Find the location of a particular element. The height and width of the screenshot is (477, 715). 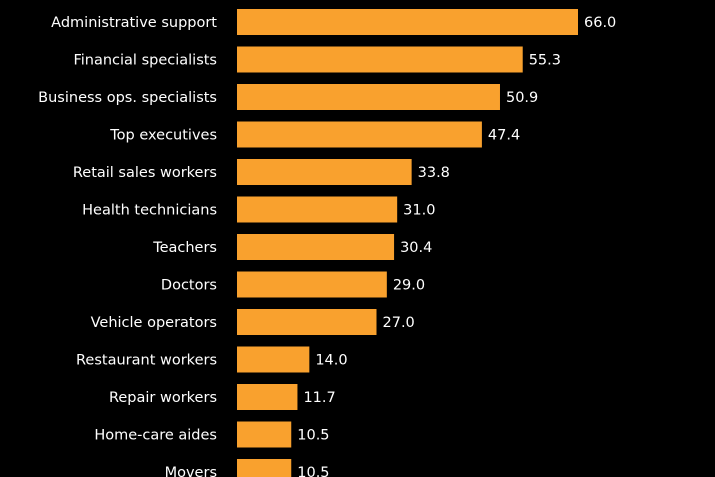

value-label: 11.7 is located at coordinates (319, 398).